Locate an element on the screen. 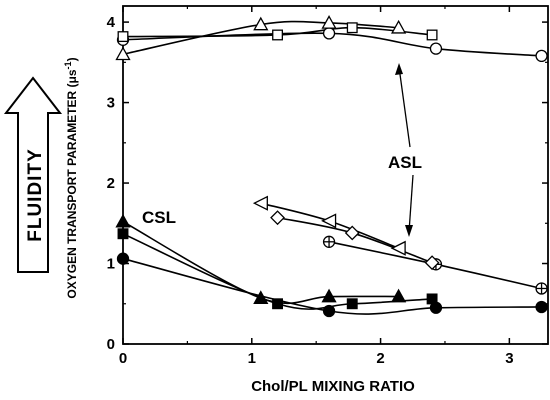 The width and height of the screenshot is (550, 400). fluidity-label: FLUIDITY is located at coordinates (35, 195).